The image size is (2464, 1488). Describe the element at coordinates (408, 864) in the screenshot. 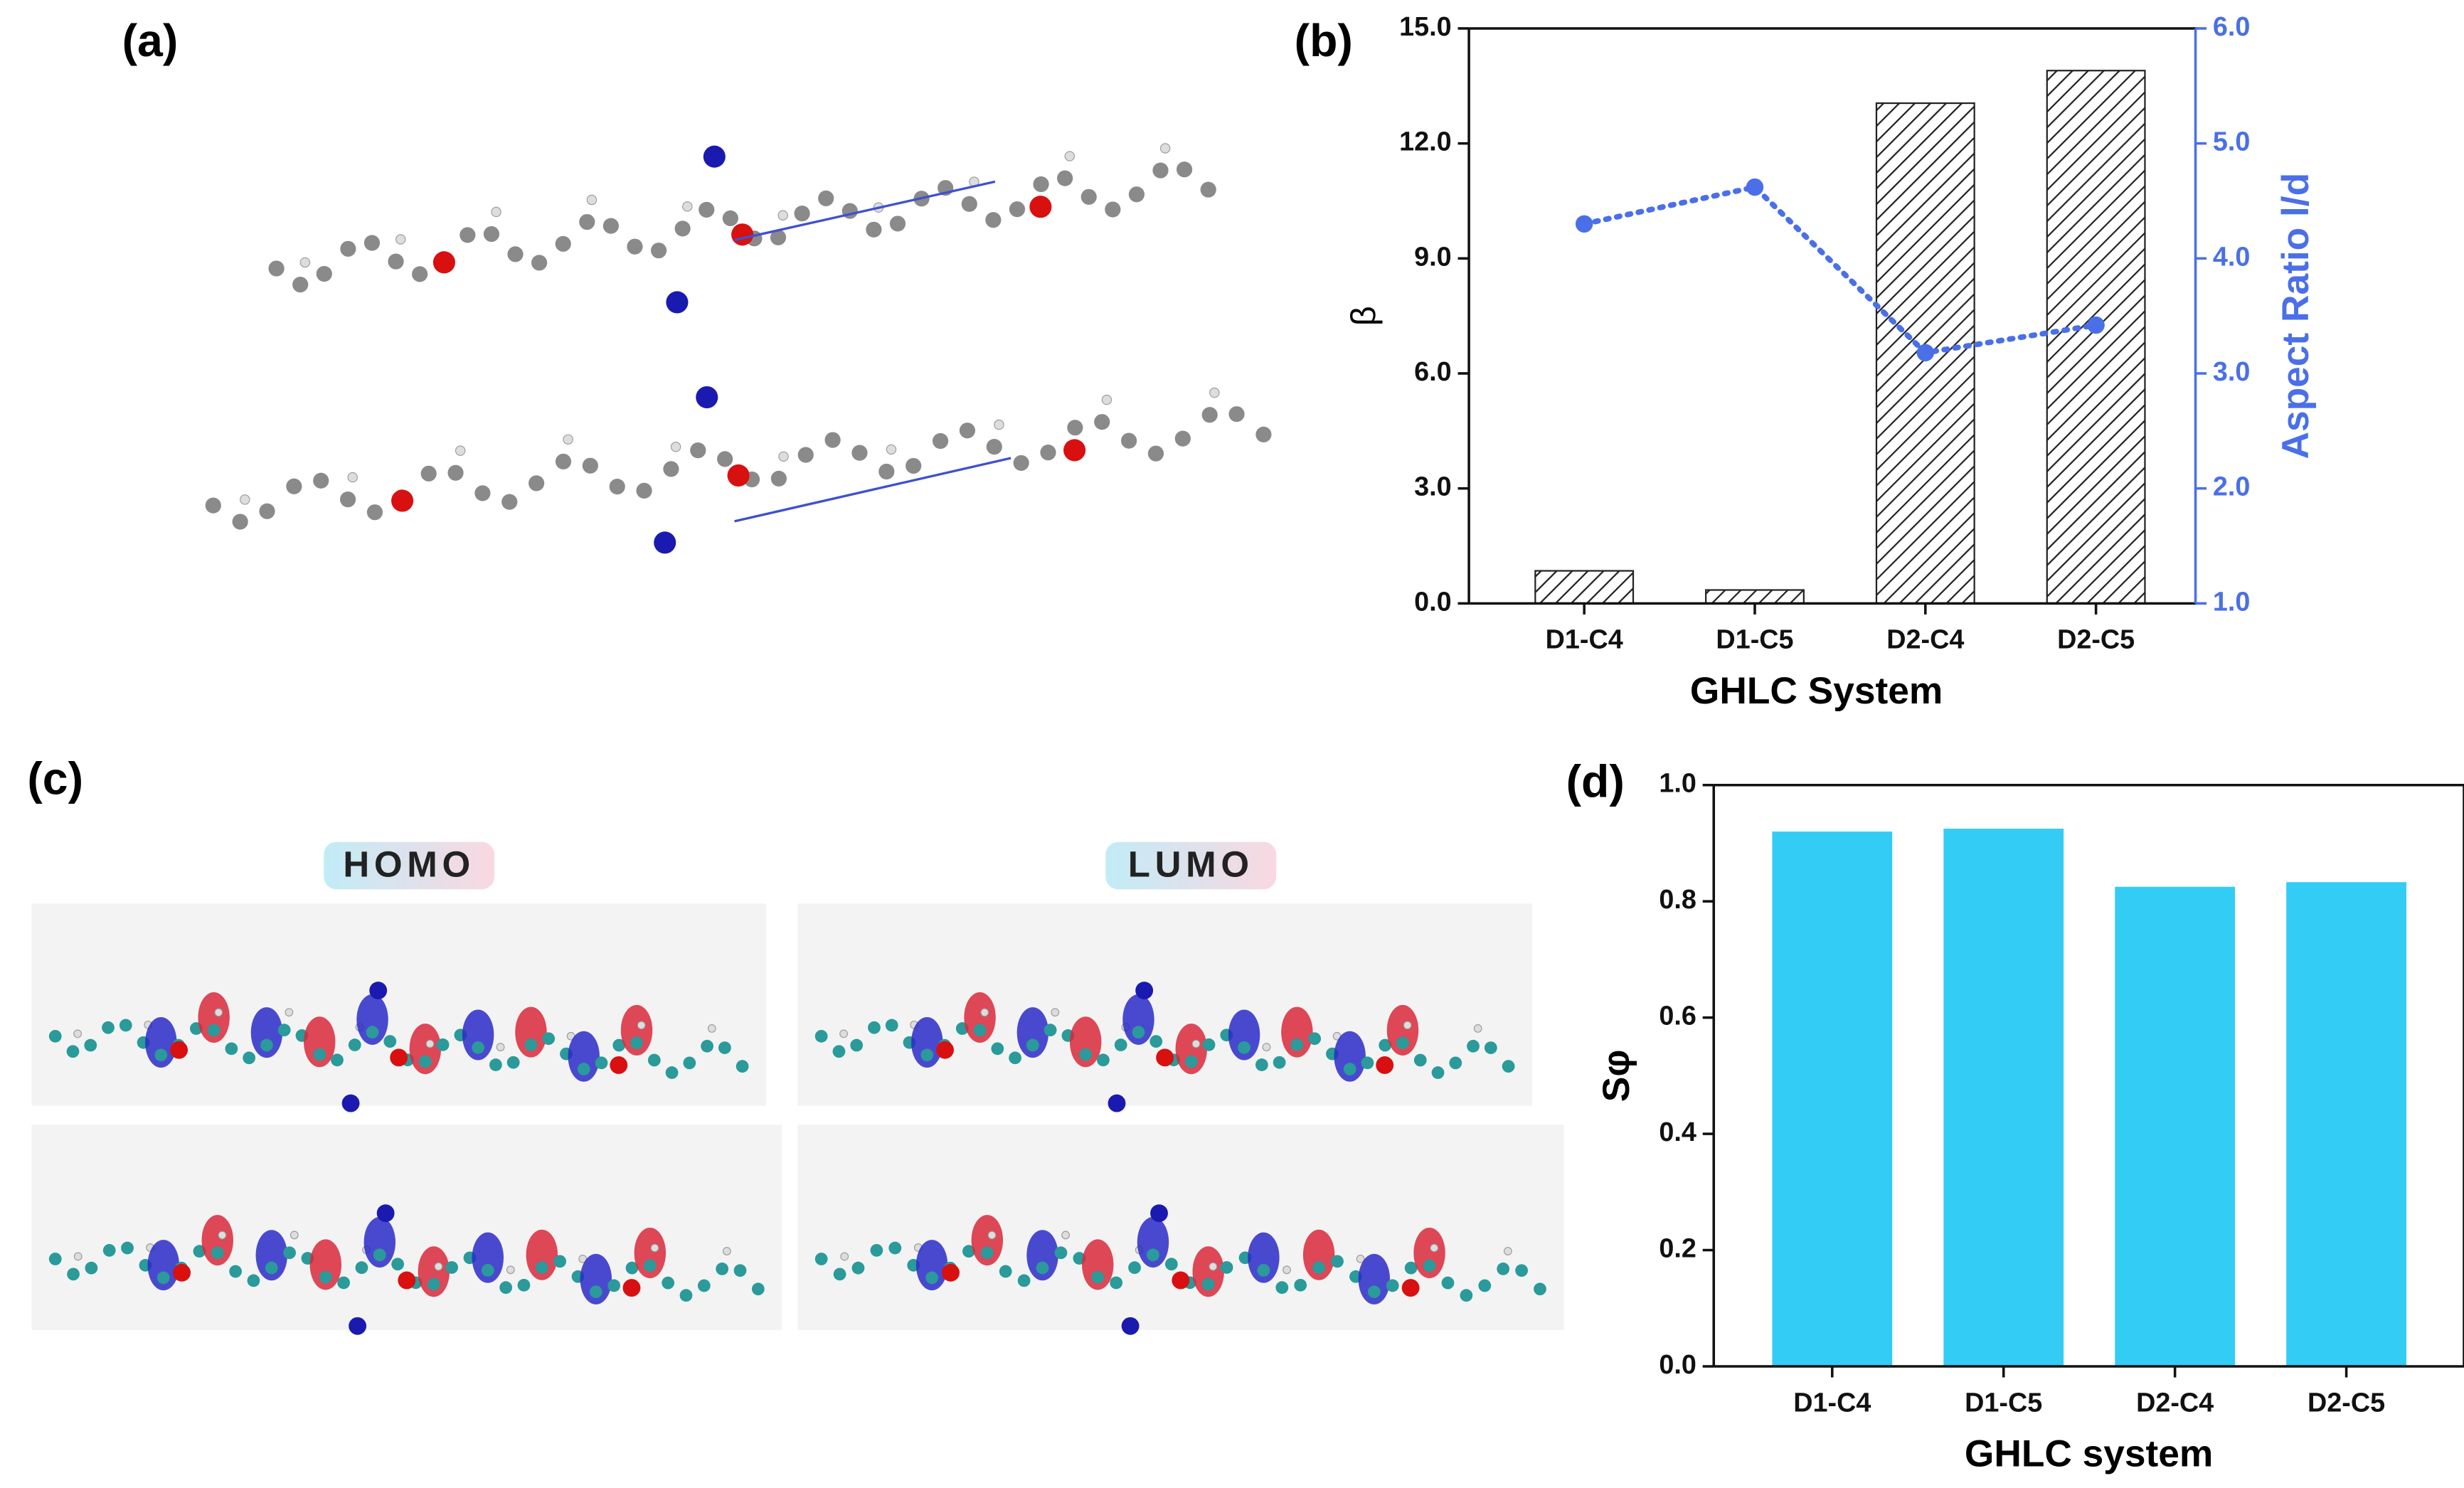

I see `orbital-label: HOMO` at that location.